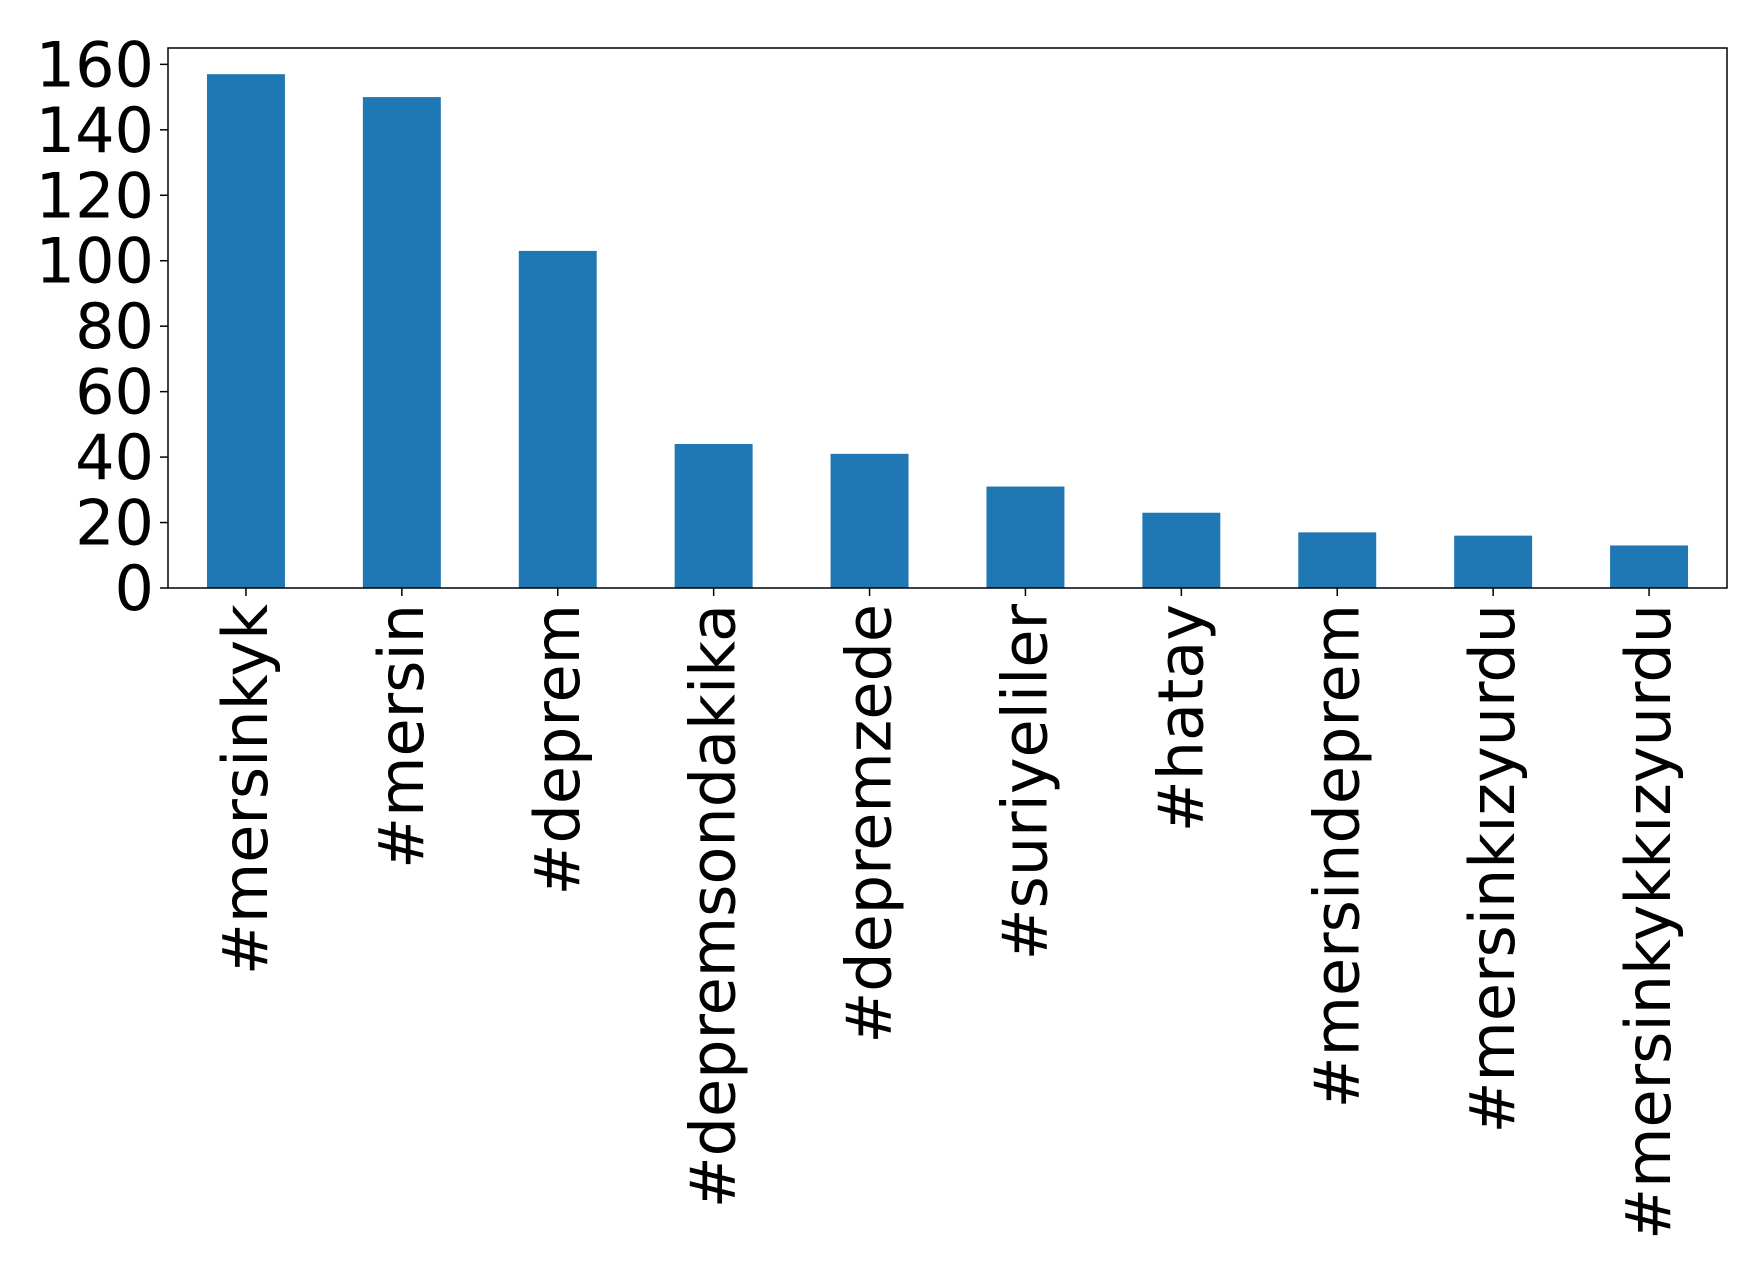 This screenshot has width=1758, height=1276. I want to click on y-tick-label: 140, so click(95, 130).